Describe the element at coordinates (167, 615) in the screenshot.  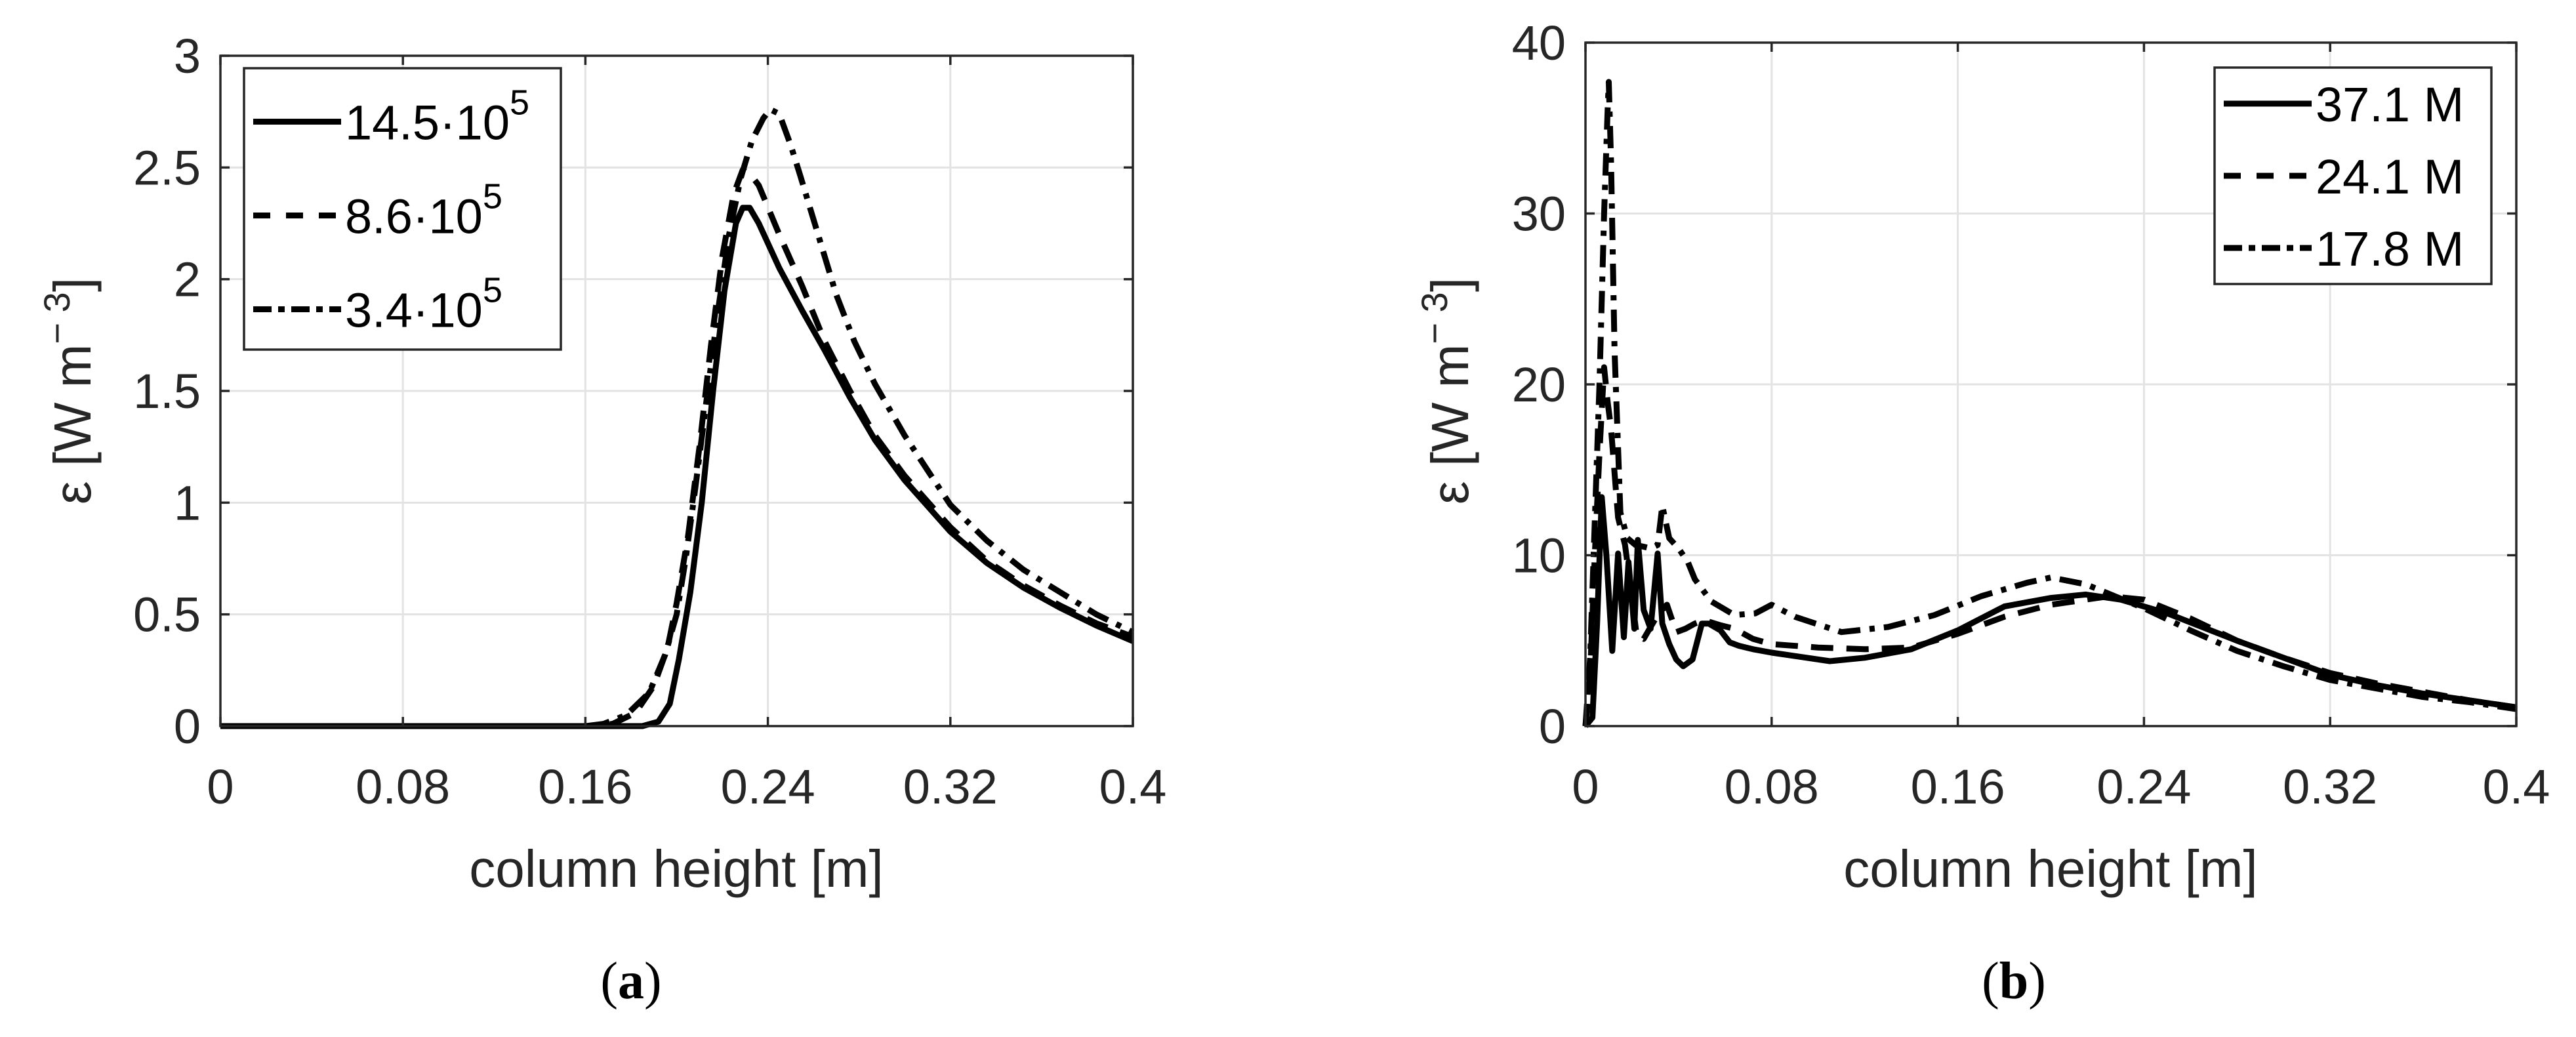
I see `y-tick-label: 0.5` at that location.